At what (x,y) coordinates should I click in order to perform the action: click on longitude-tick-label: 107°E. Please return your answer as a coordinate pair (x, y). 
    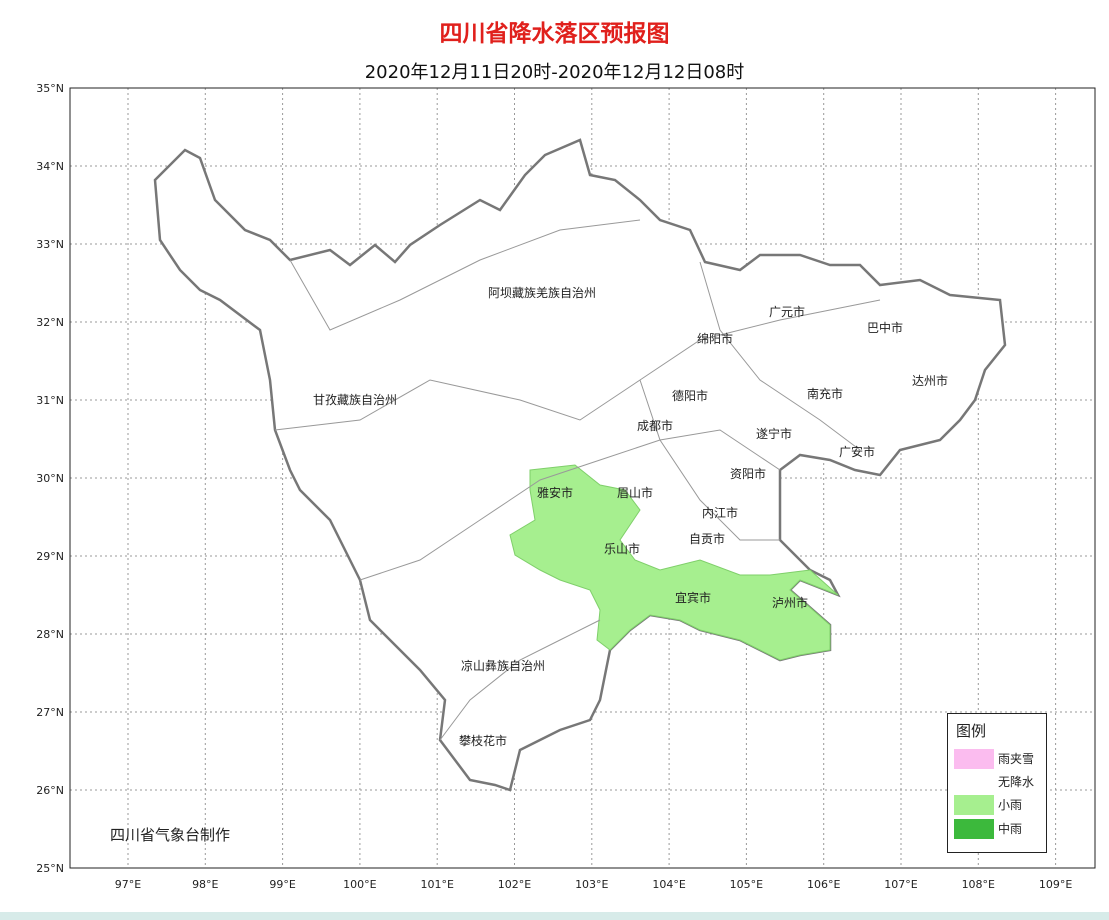
    Looking at the image, I should click on (900, 884).